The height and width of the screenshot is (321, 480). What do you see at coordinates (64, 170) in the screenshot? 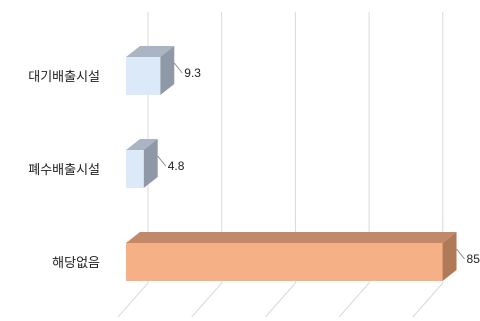
I see `category-label: 폐수배출시설` at bounding box center [64, 170].